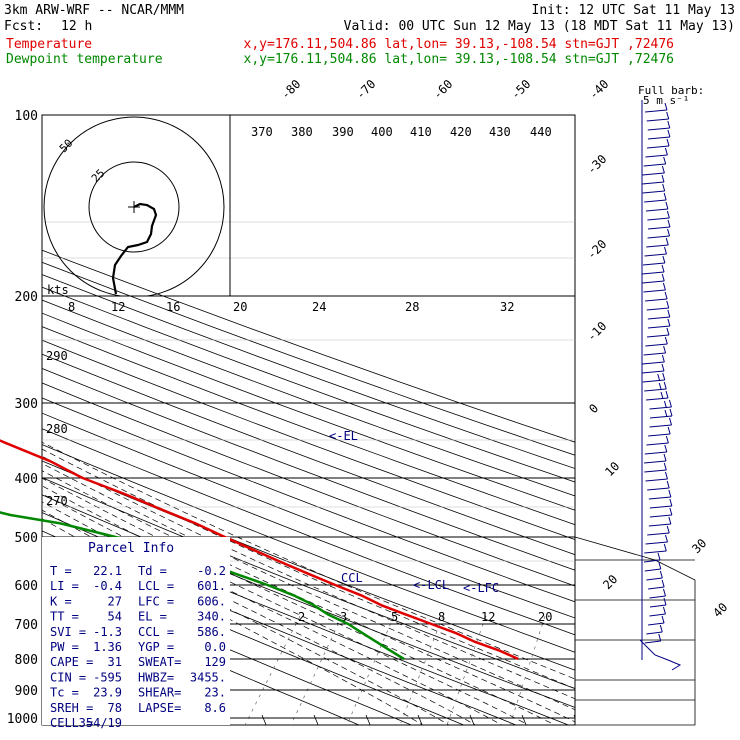 This screenshot has width=740, height=740. I want to click on parcel-param-value: 8.6, so click(215, 708).